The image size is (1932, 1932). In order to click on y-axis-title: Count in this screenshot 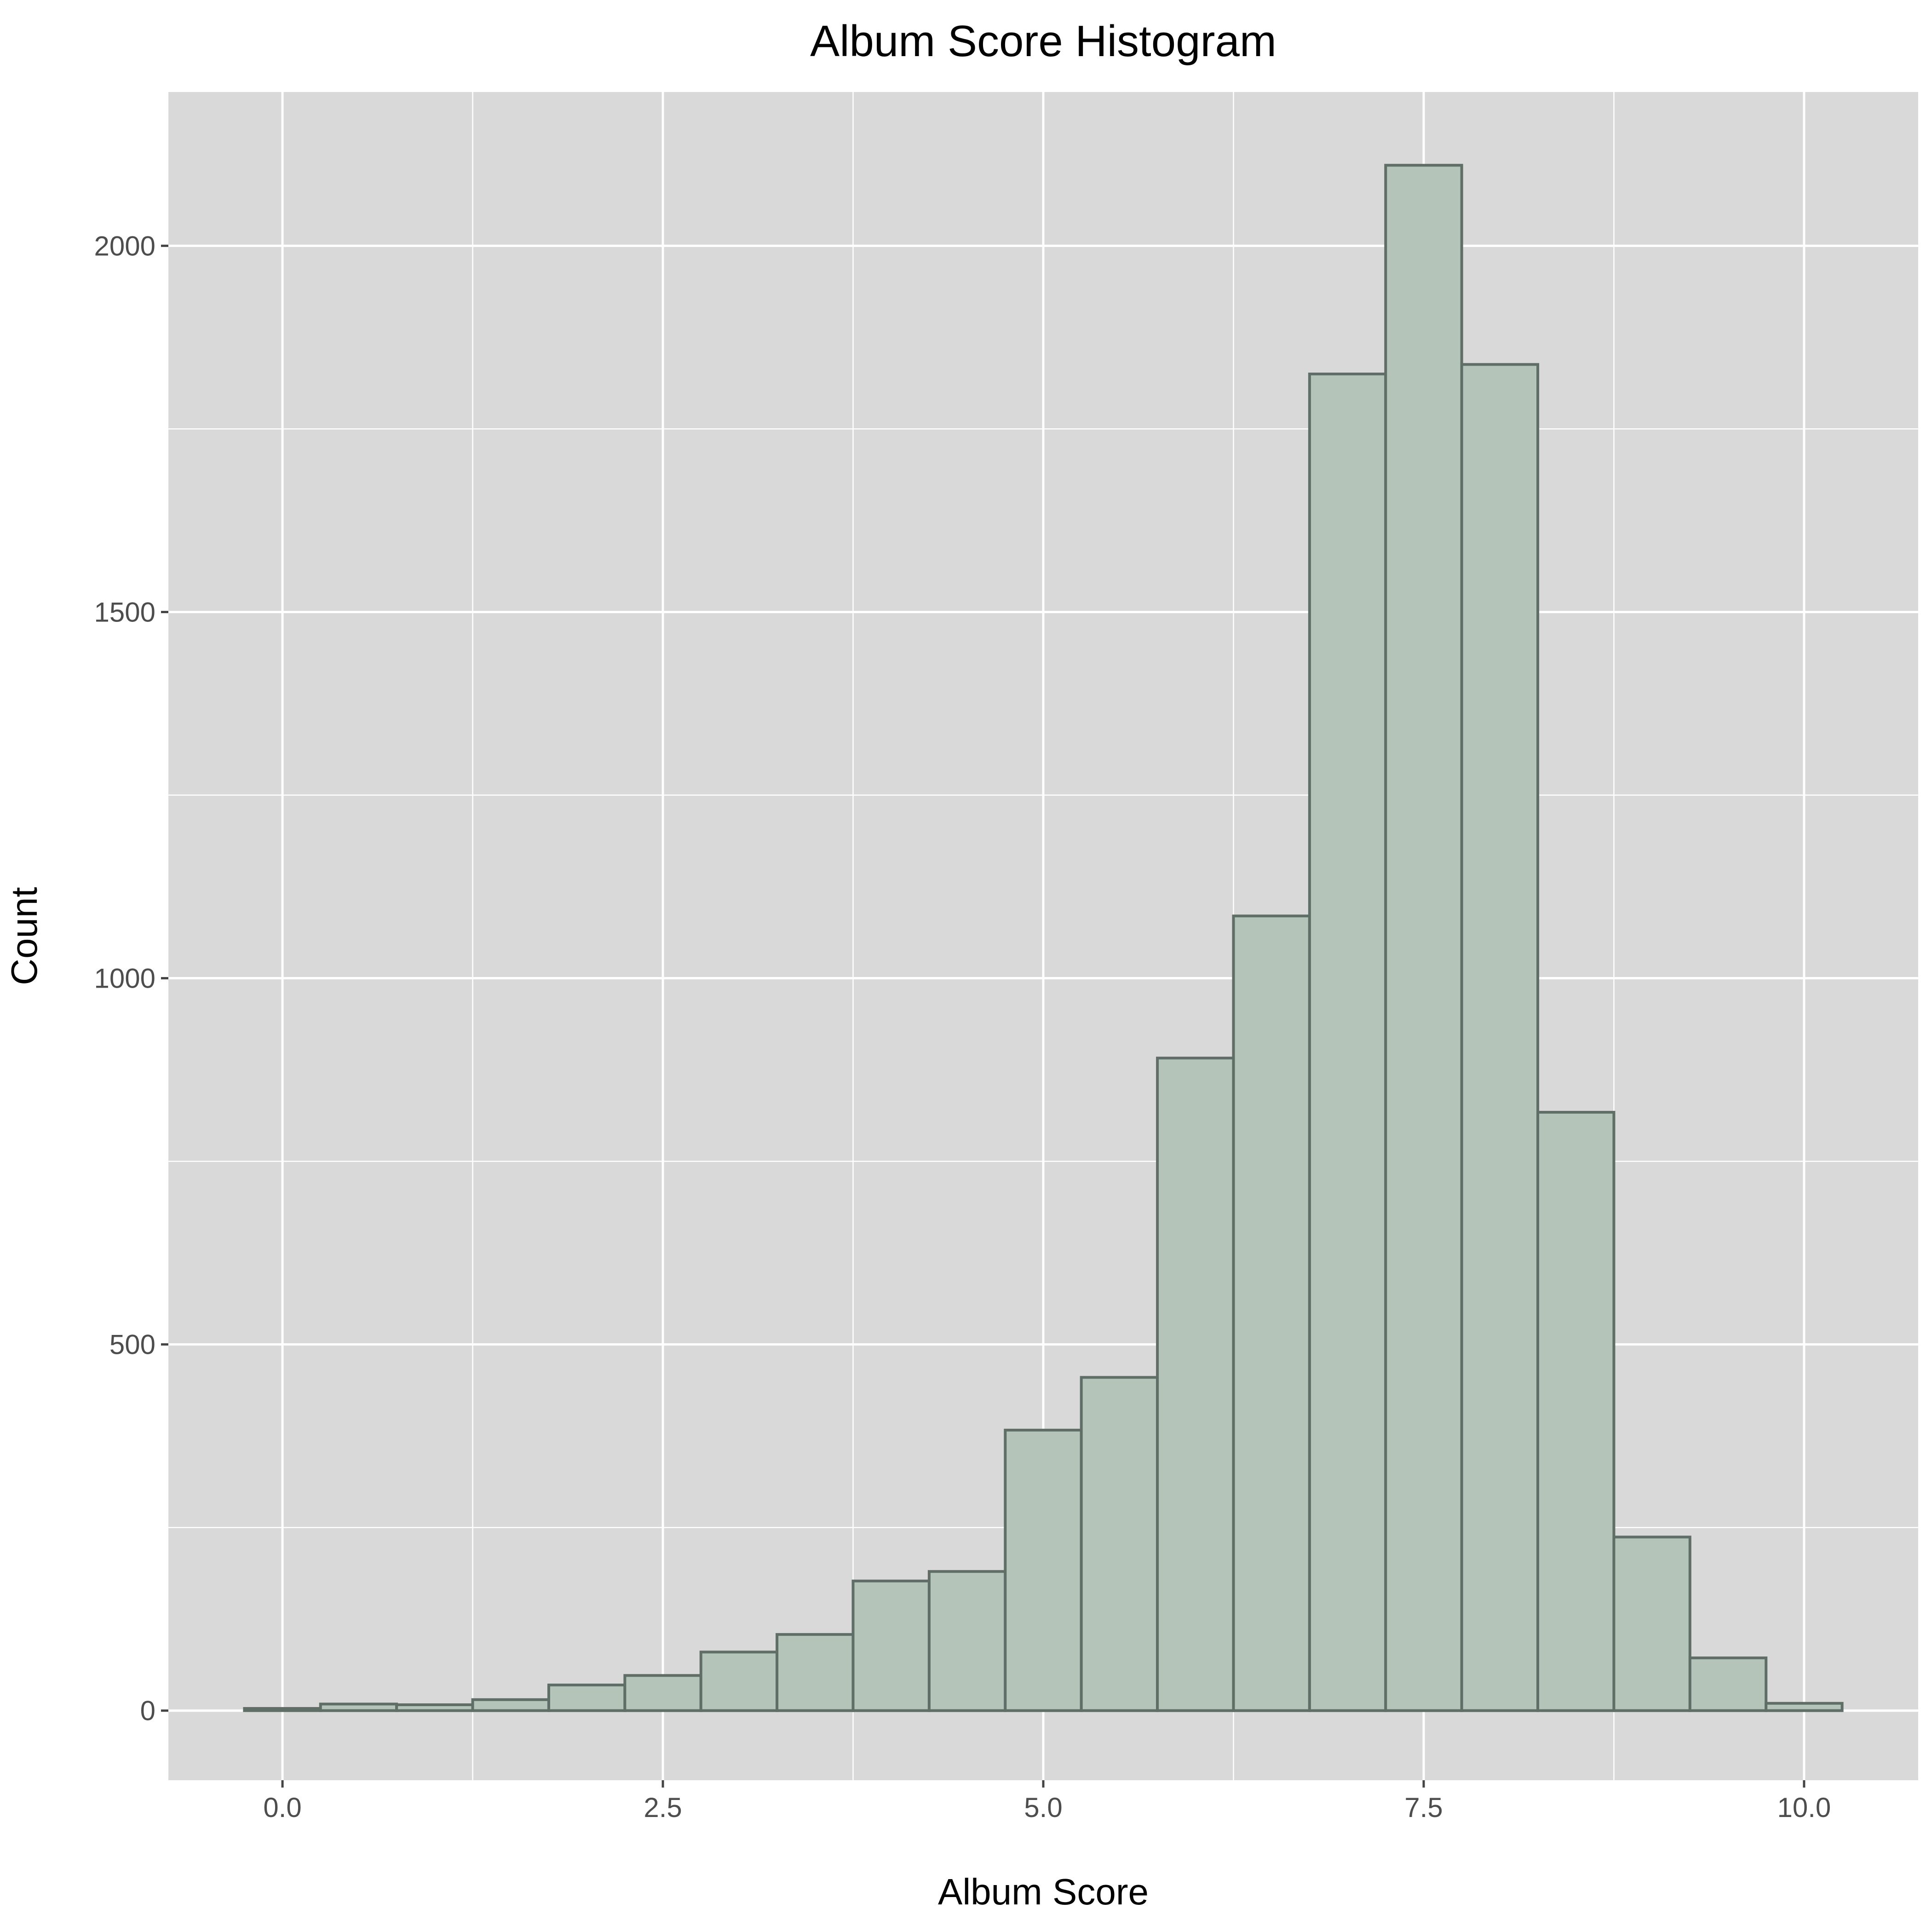, I will do `click(24, 936)`.